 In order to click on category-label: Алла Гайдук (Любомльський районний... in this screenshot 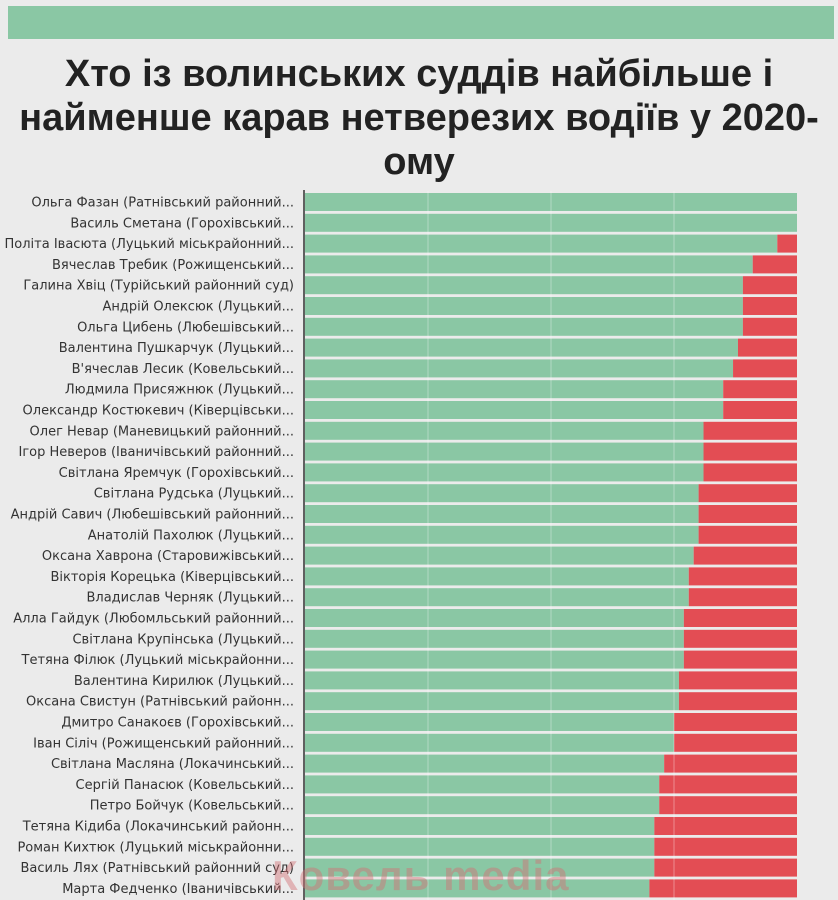, I will do `click(153, 619)`.